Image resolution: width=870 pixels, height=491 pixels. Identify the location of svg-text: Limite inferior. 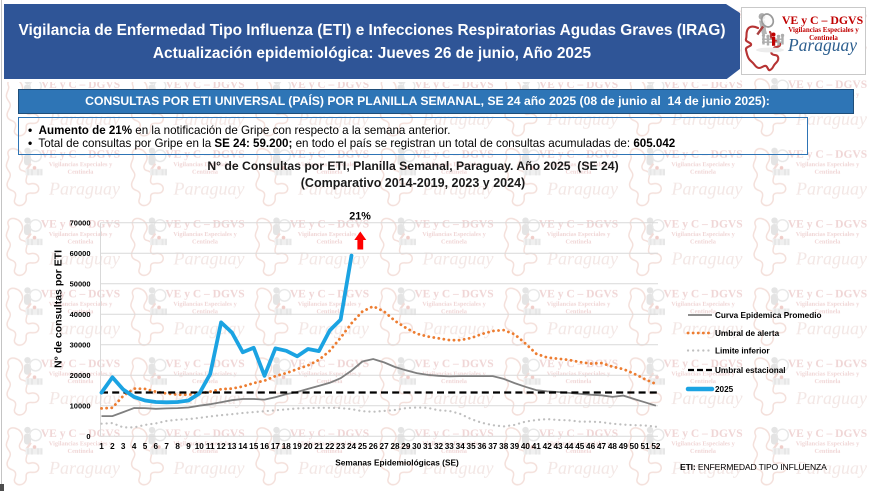
(742, 351).